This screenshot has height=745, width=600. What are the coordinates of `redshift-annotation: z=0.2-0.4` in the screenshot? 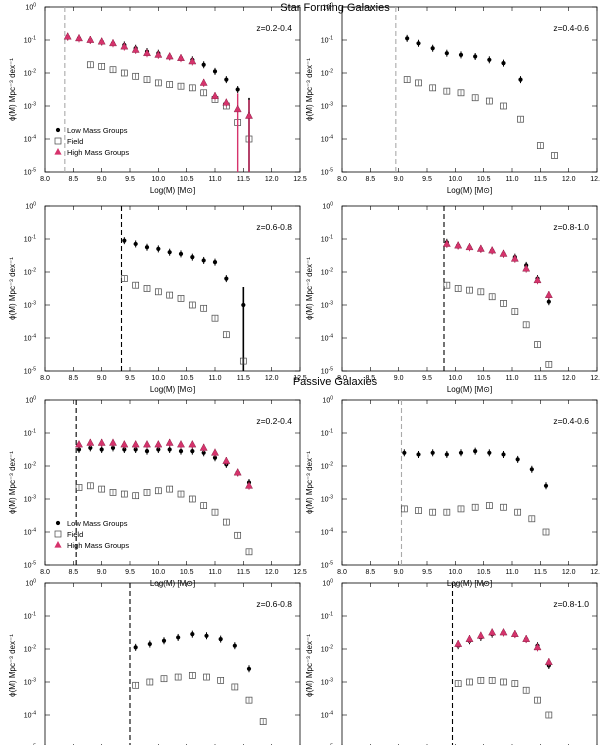 It's located at (274, 28).